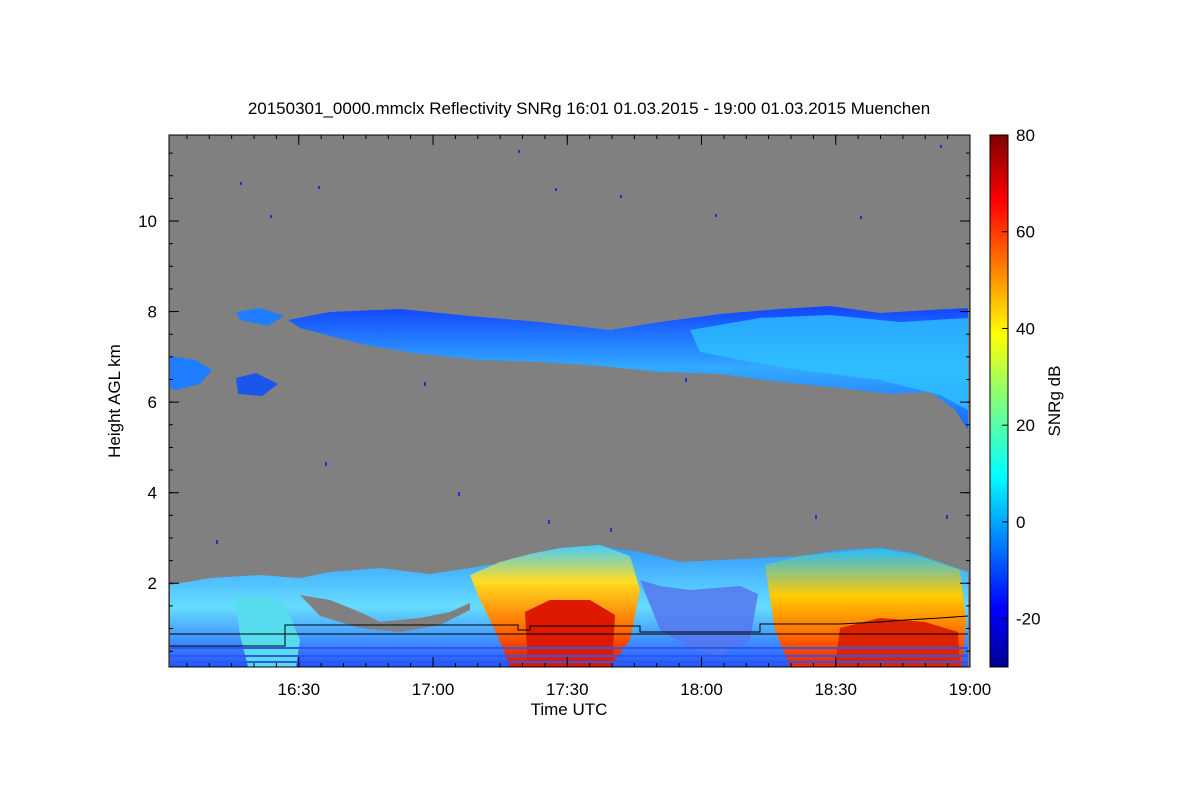  What do you see at coordinates (1020, 522) in the screenshot?
I see `colorbar-tick-label: 0` at bounding box center [1020, 522].